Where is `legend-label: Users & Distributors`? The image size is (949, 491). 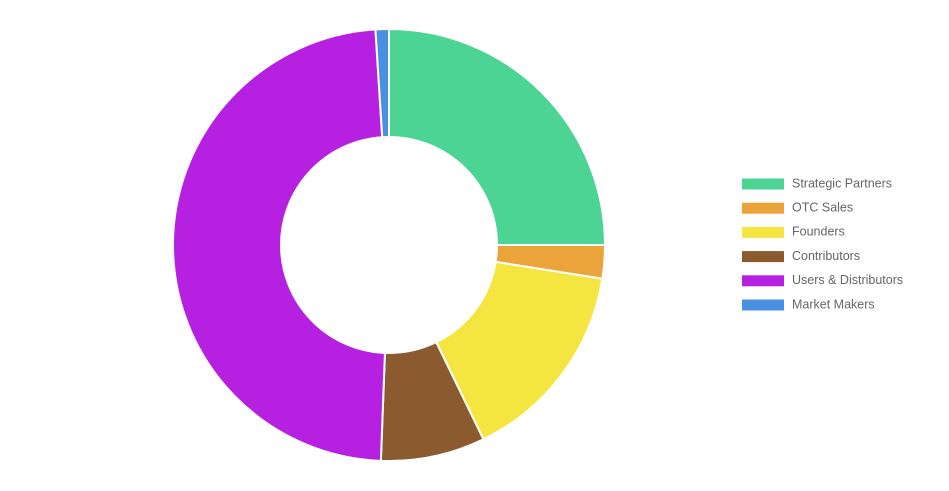 legend-label: Users & Distributors is located at coordinates (847, 280).